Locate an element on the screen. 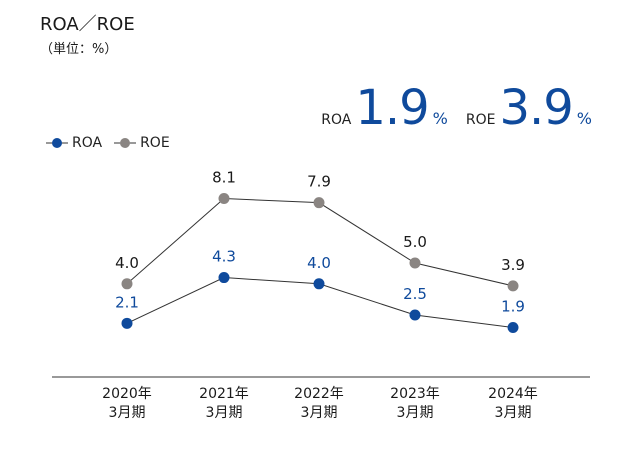 The height and width of the screenshot is (460, 640). kpi-roa-label: ROA is located at coordinates (336, 120).